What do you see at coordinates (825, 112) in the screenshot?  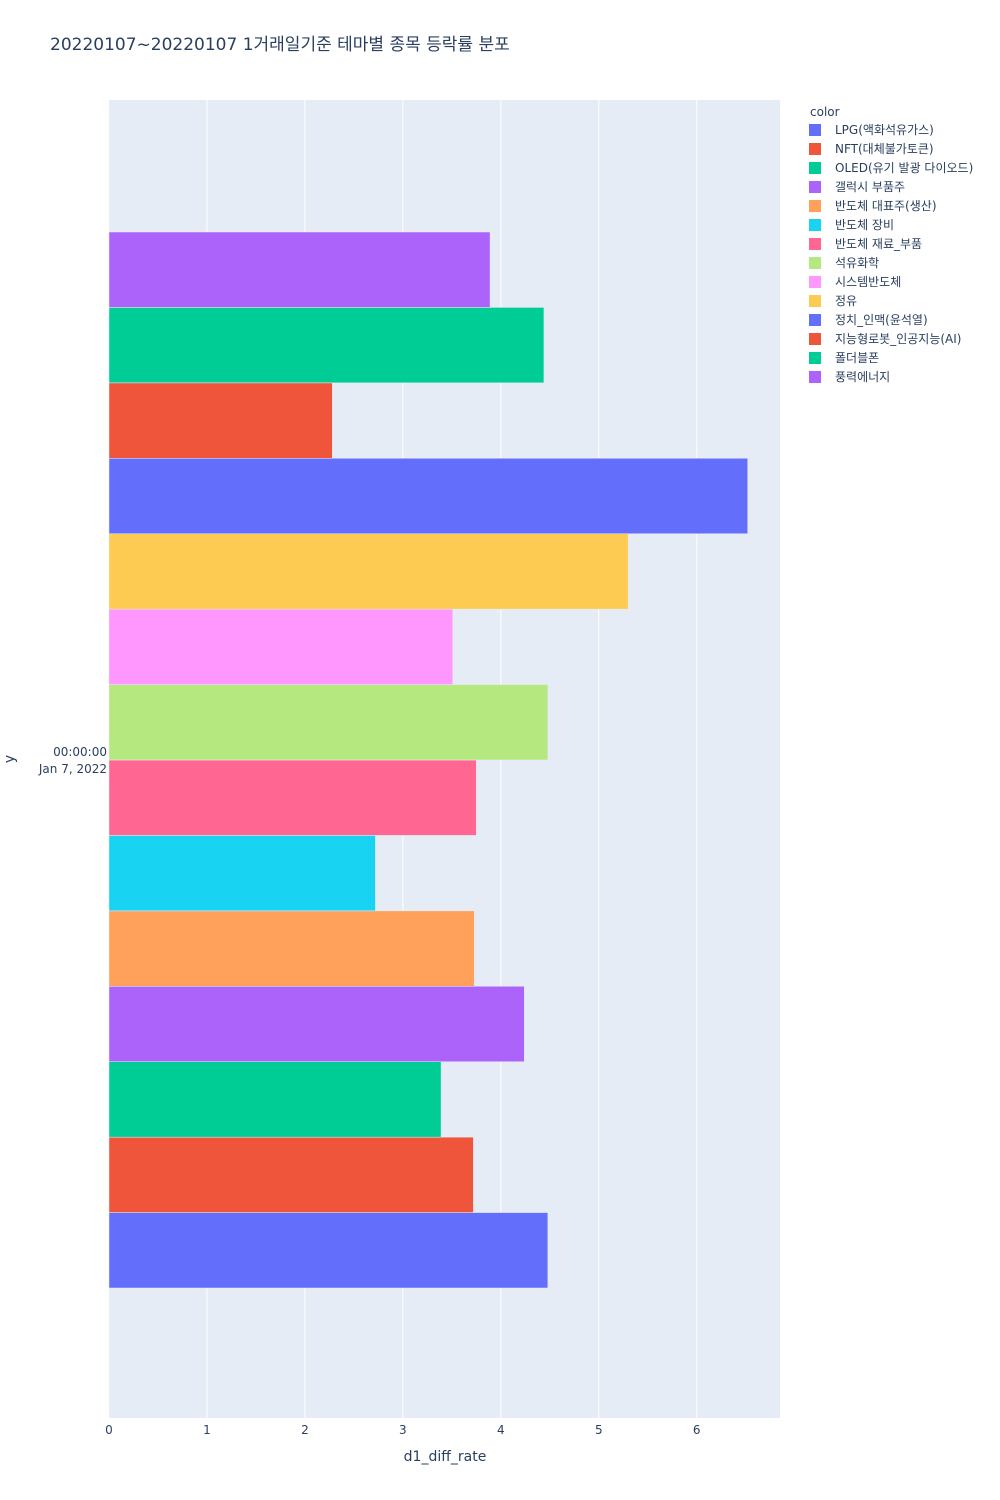 I see `legend-title: color` at bounding box center [825, 112].